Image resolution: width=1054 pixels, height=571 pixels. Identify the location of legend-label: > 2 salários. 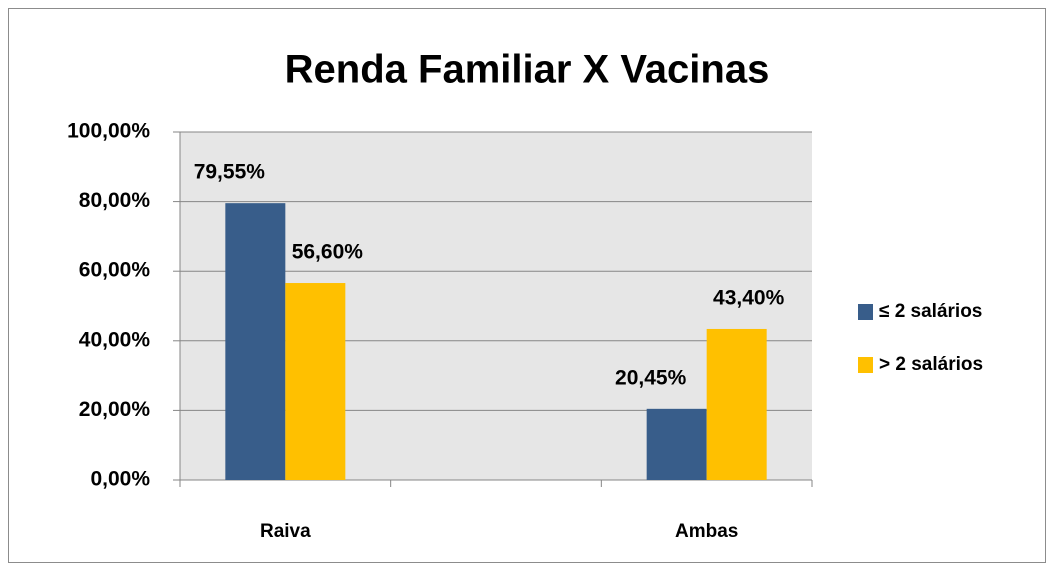
(931, 364).